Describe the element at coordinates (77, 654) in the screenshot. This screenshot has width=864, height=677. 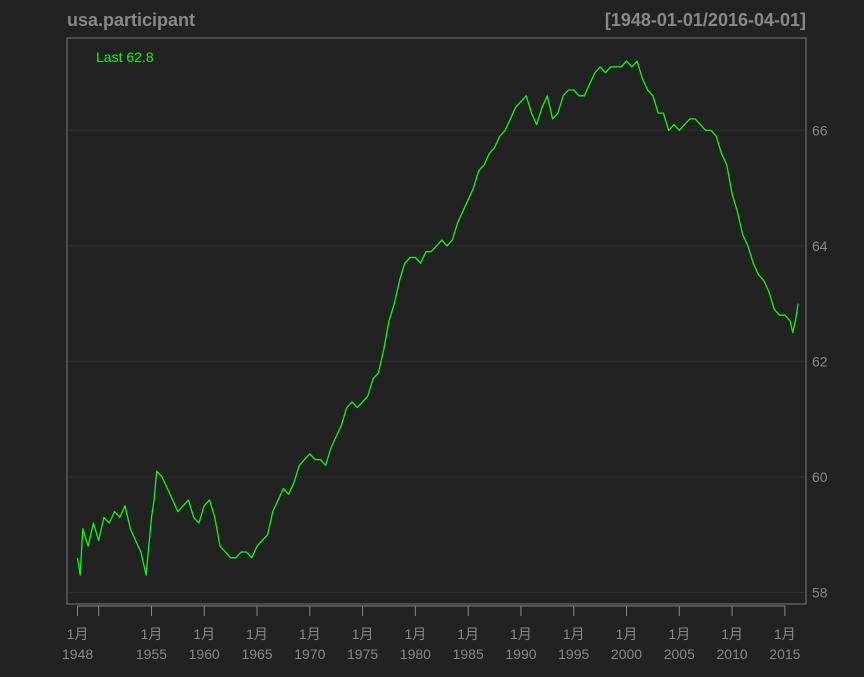
I see `x-tick-year-label: 1948` at that location.